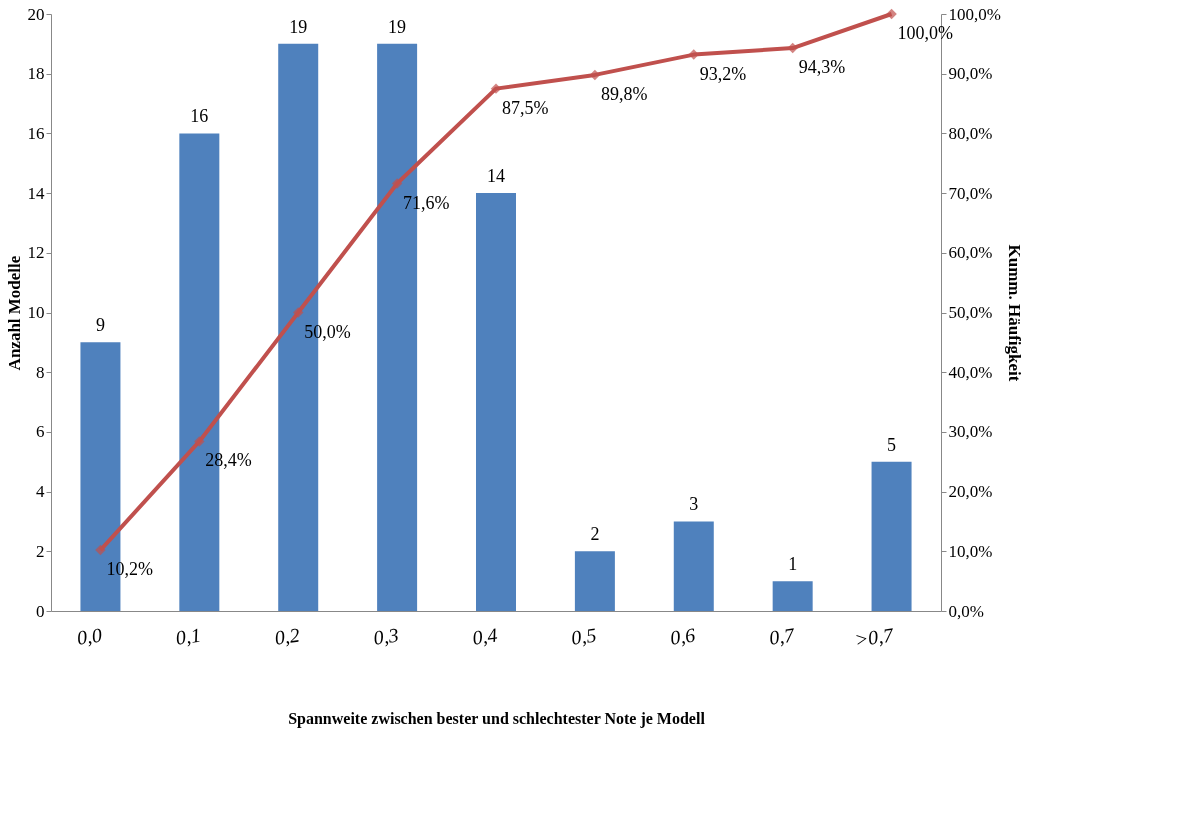 The width and height of the screenshot is (1177, 837). I want to click on y2-tick-label: 10,0%, so click(970, 551).